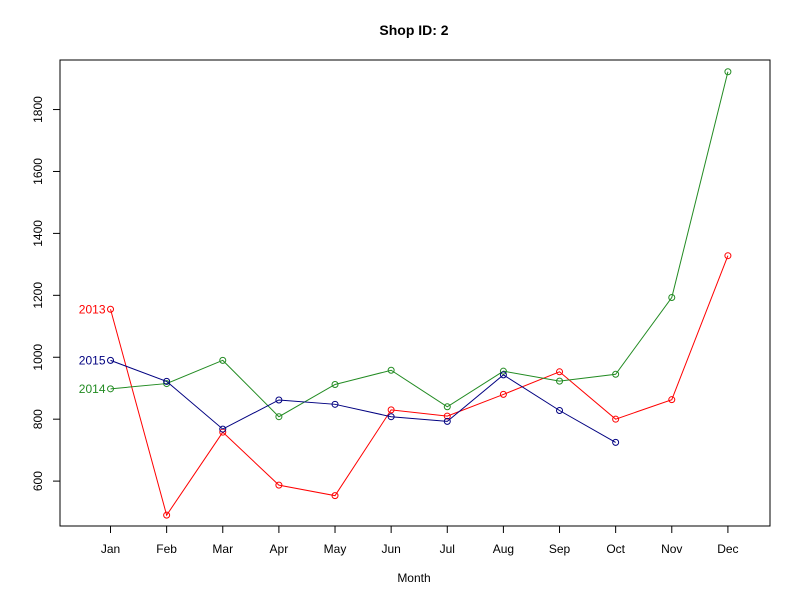 The image size is (800, 600). I want to click on data-point-2014-apr, so click(279, 417).